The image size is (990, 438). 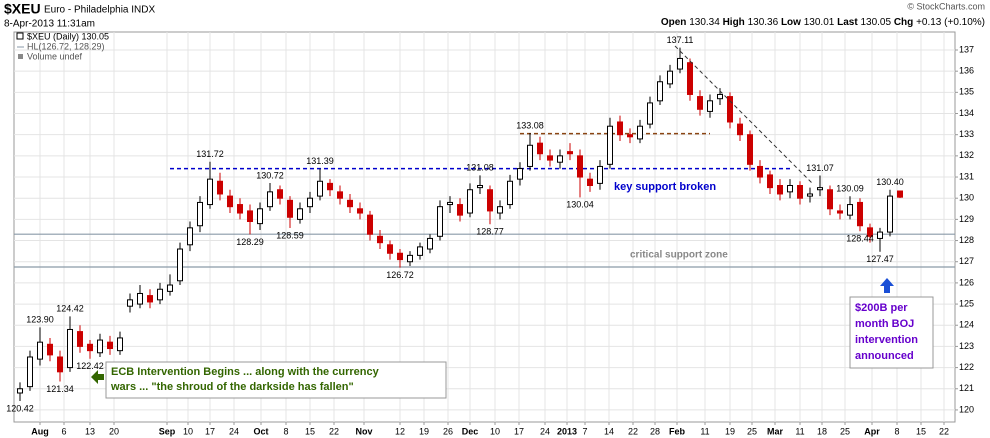 I want to click on y-tick-label: 137, so click(x=966, y=49).